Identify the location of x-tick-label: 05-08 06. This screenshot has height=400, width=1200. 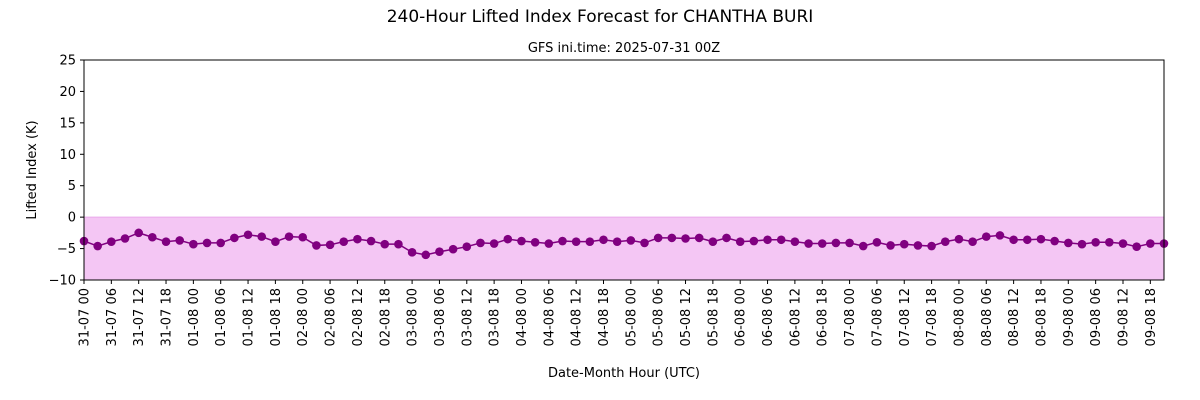
(659, 317).